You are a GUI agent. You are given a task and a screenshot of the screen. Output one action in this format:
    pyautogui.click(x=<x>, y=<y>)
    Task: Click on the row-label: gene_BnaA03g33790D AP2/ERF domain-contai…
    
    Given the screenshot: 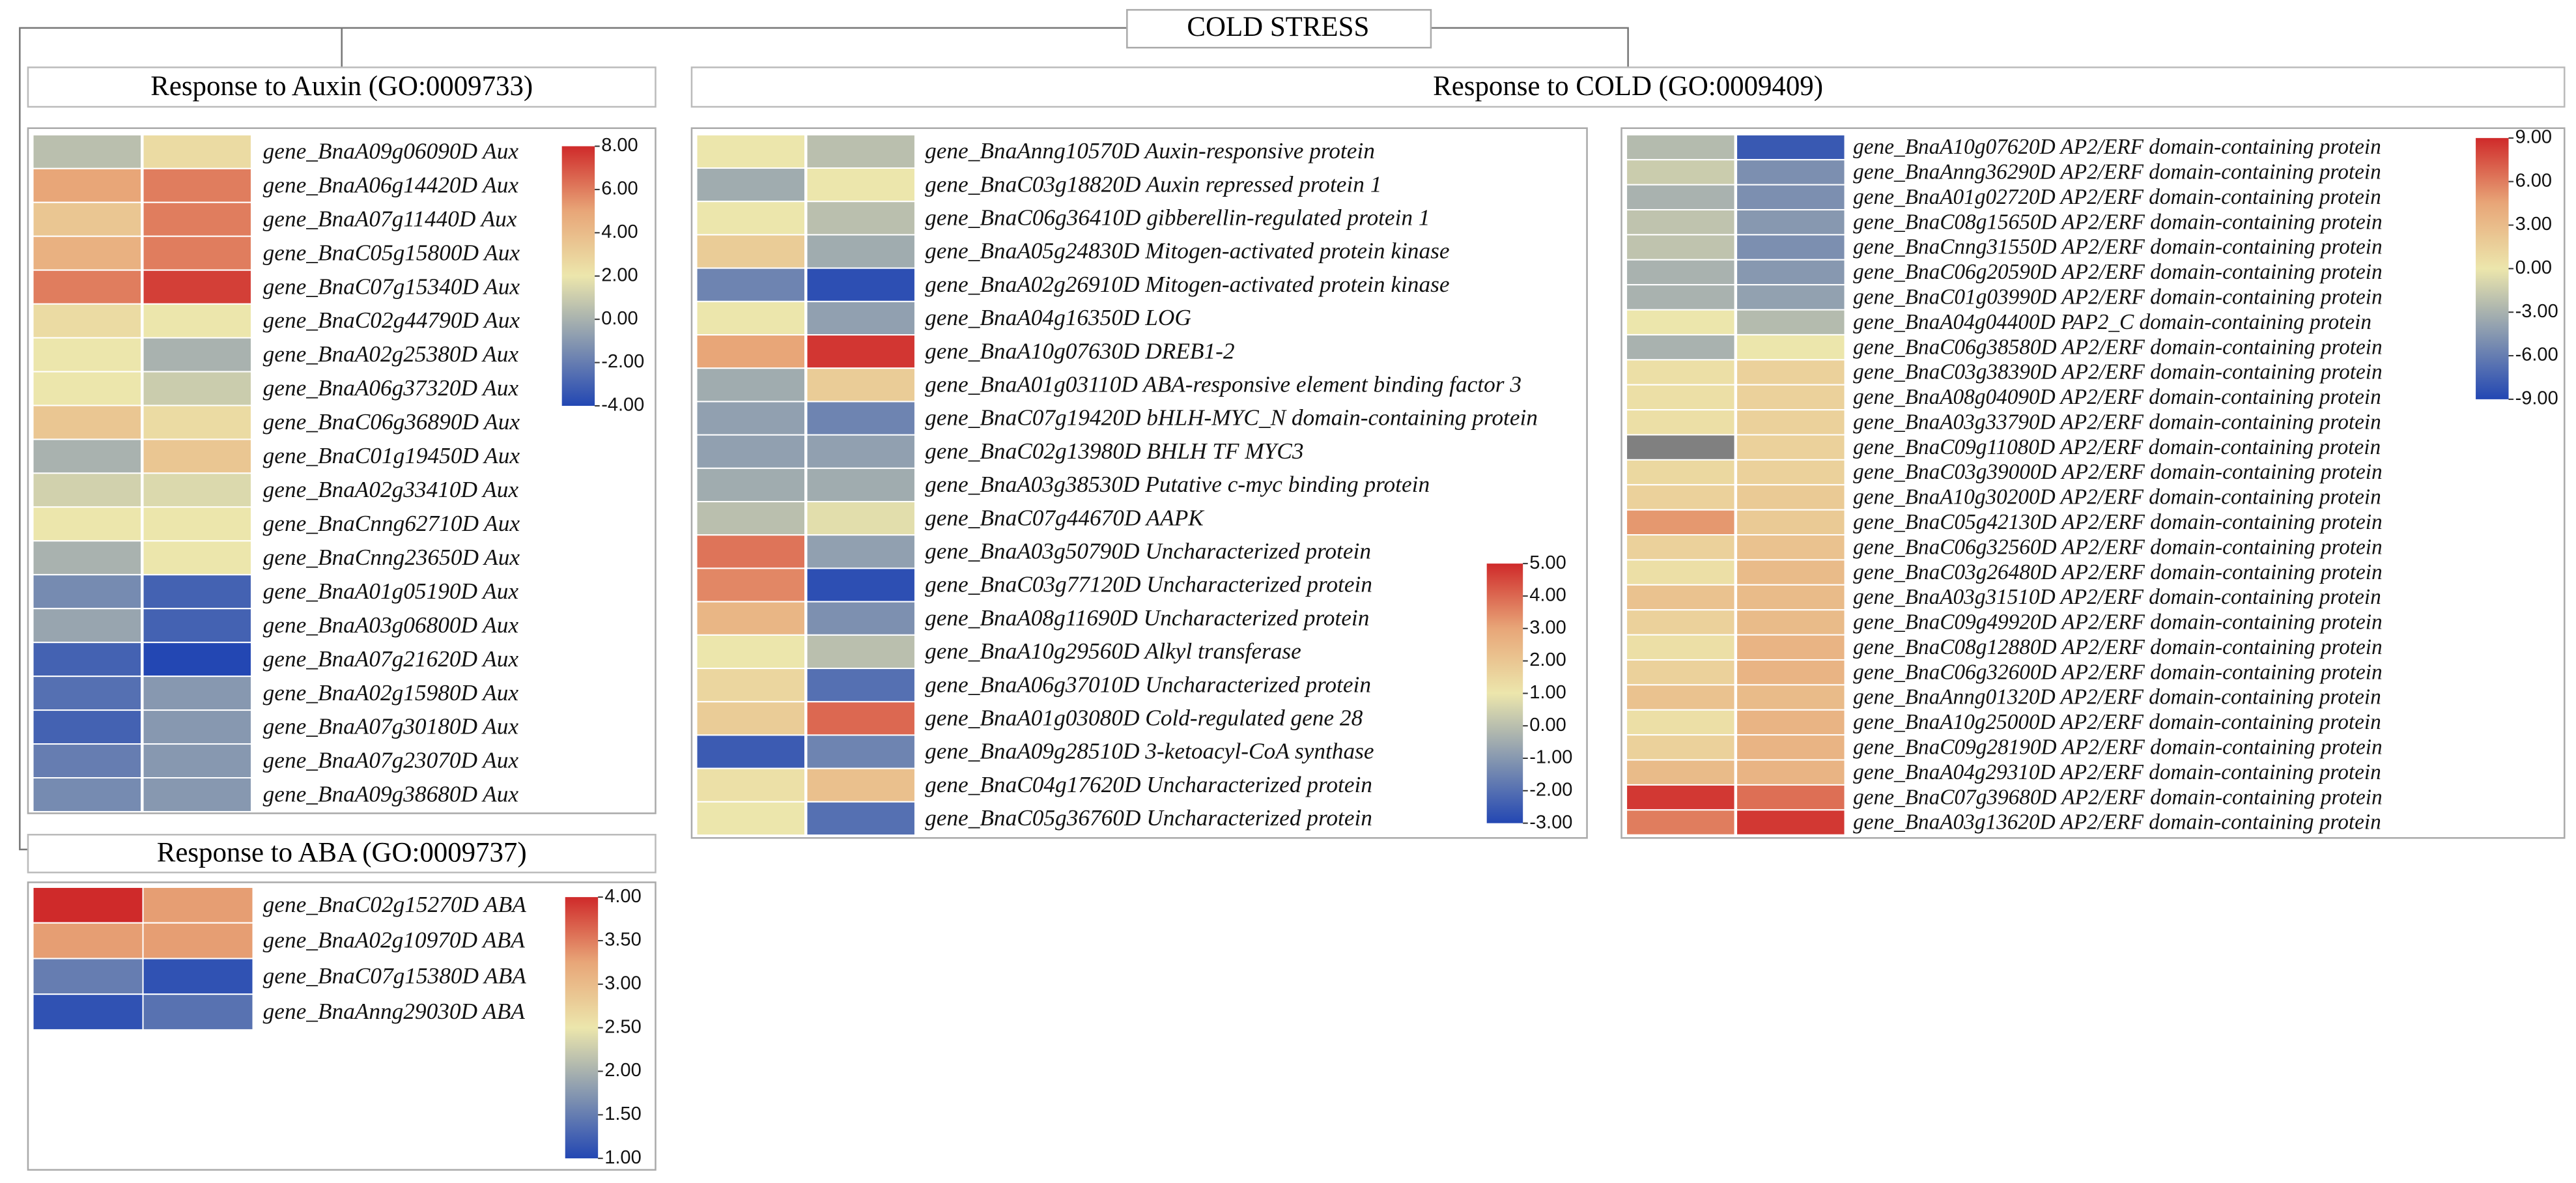 What is the action you would take?
    pyautogui.click(x=2117, y=422)
    